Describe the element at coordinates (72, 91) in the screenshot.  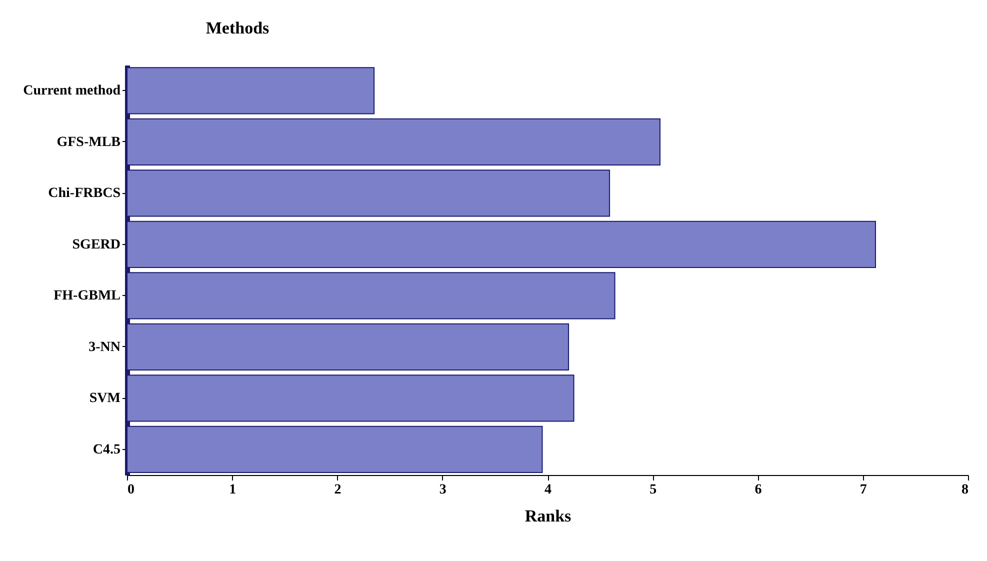
I see `y-tick-label: Current method` at that location.